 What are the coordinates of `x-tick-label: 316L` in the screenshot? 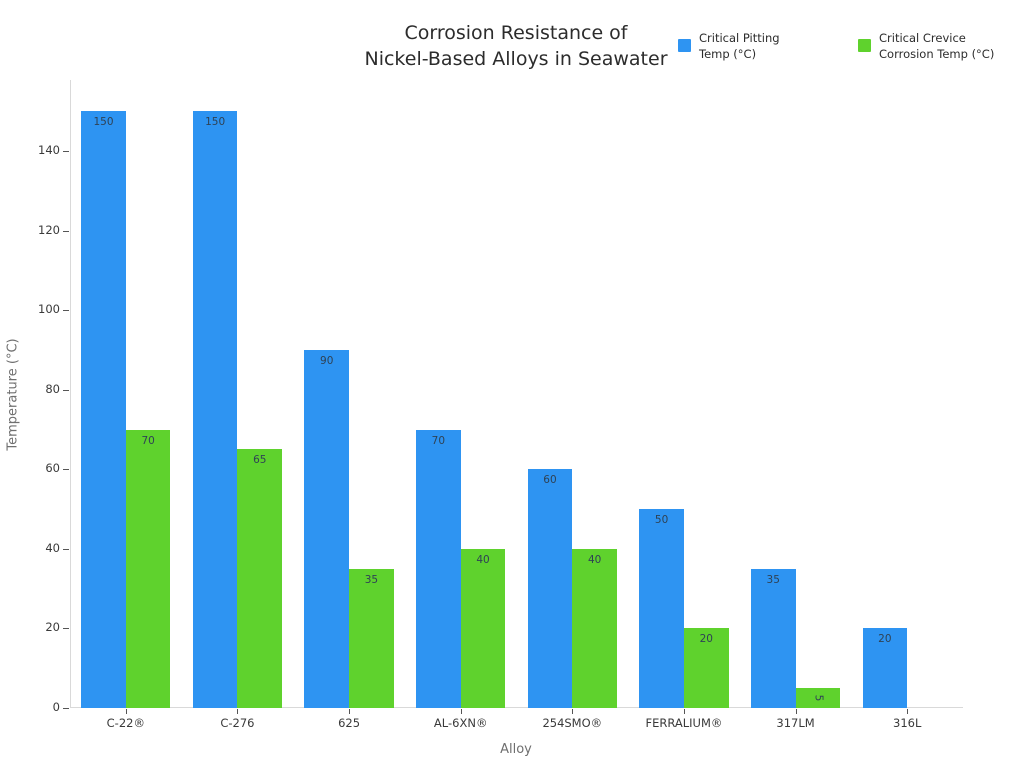 It's located at (907, 723).